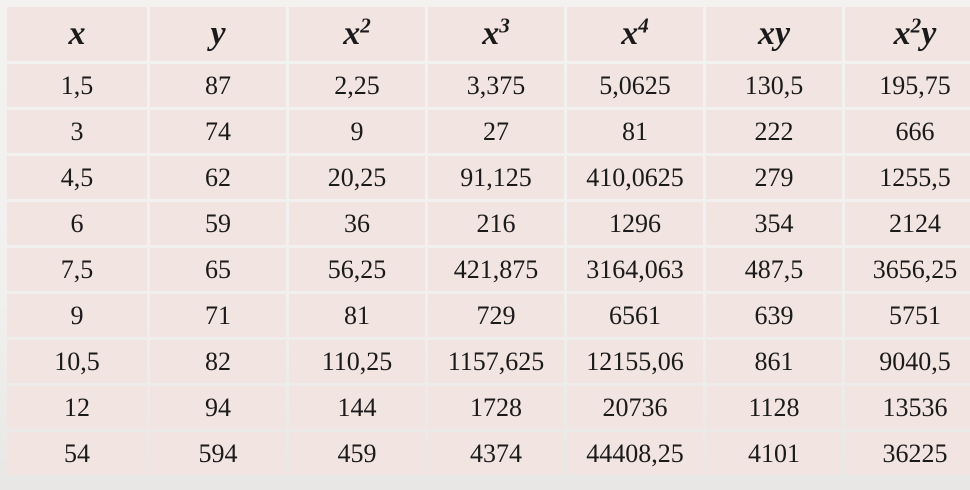 This screenshot has width=970, height=490. What do you see at coordinates (907, 85) in the screenshot?
I see `table-cell: 195,75` at bounding box center [907, 85].